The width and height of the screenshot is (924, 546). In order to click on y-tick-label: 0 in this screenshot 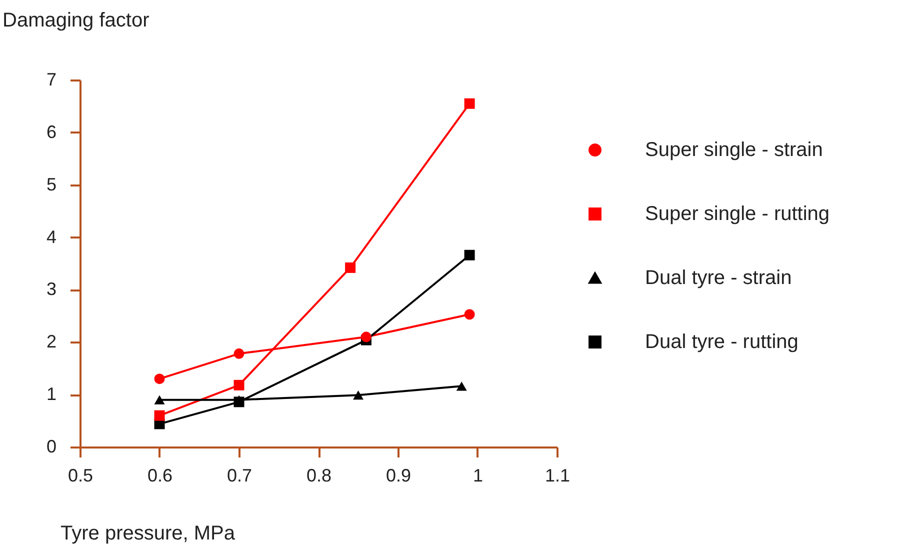, I will do `click(51, 446)`.